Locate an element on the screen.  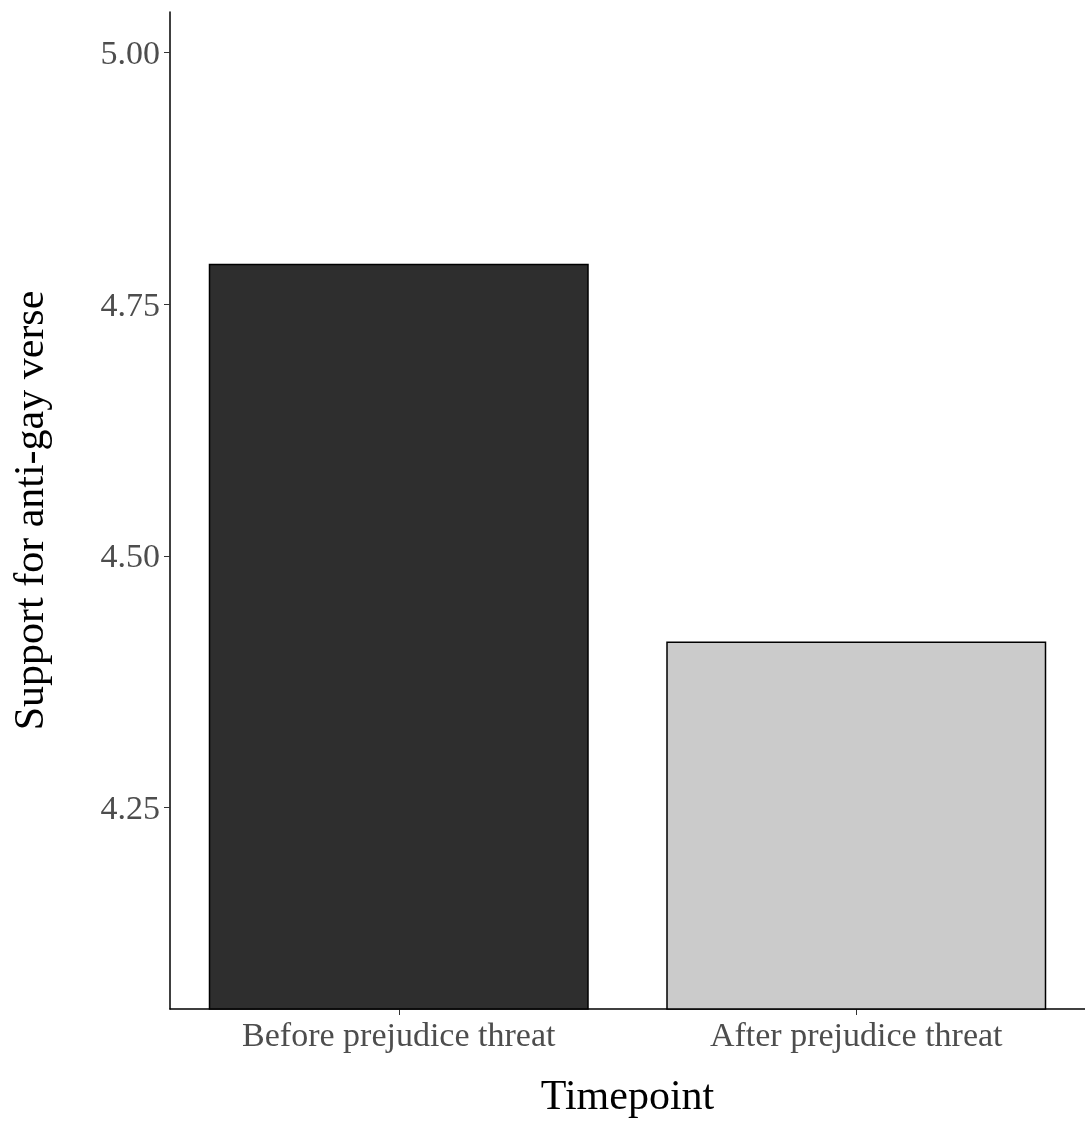
y-tick-label: 4.50 is located at coordinates (130, 556).